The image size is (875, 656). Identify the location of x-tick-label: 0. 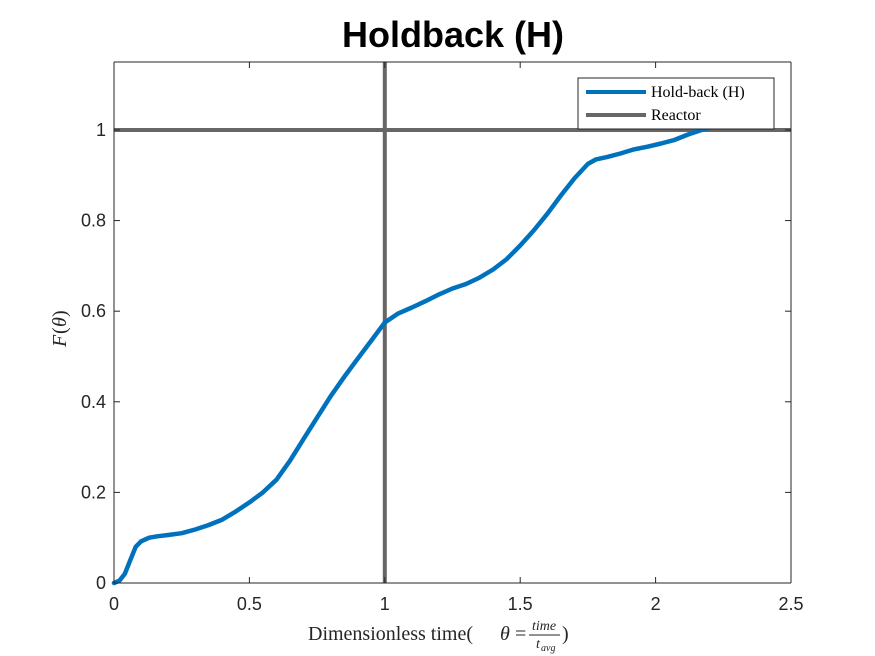
(114, 604).